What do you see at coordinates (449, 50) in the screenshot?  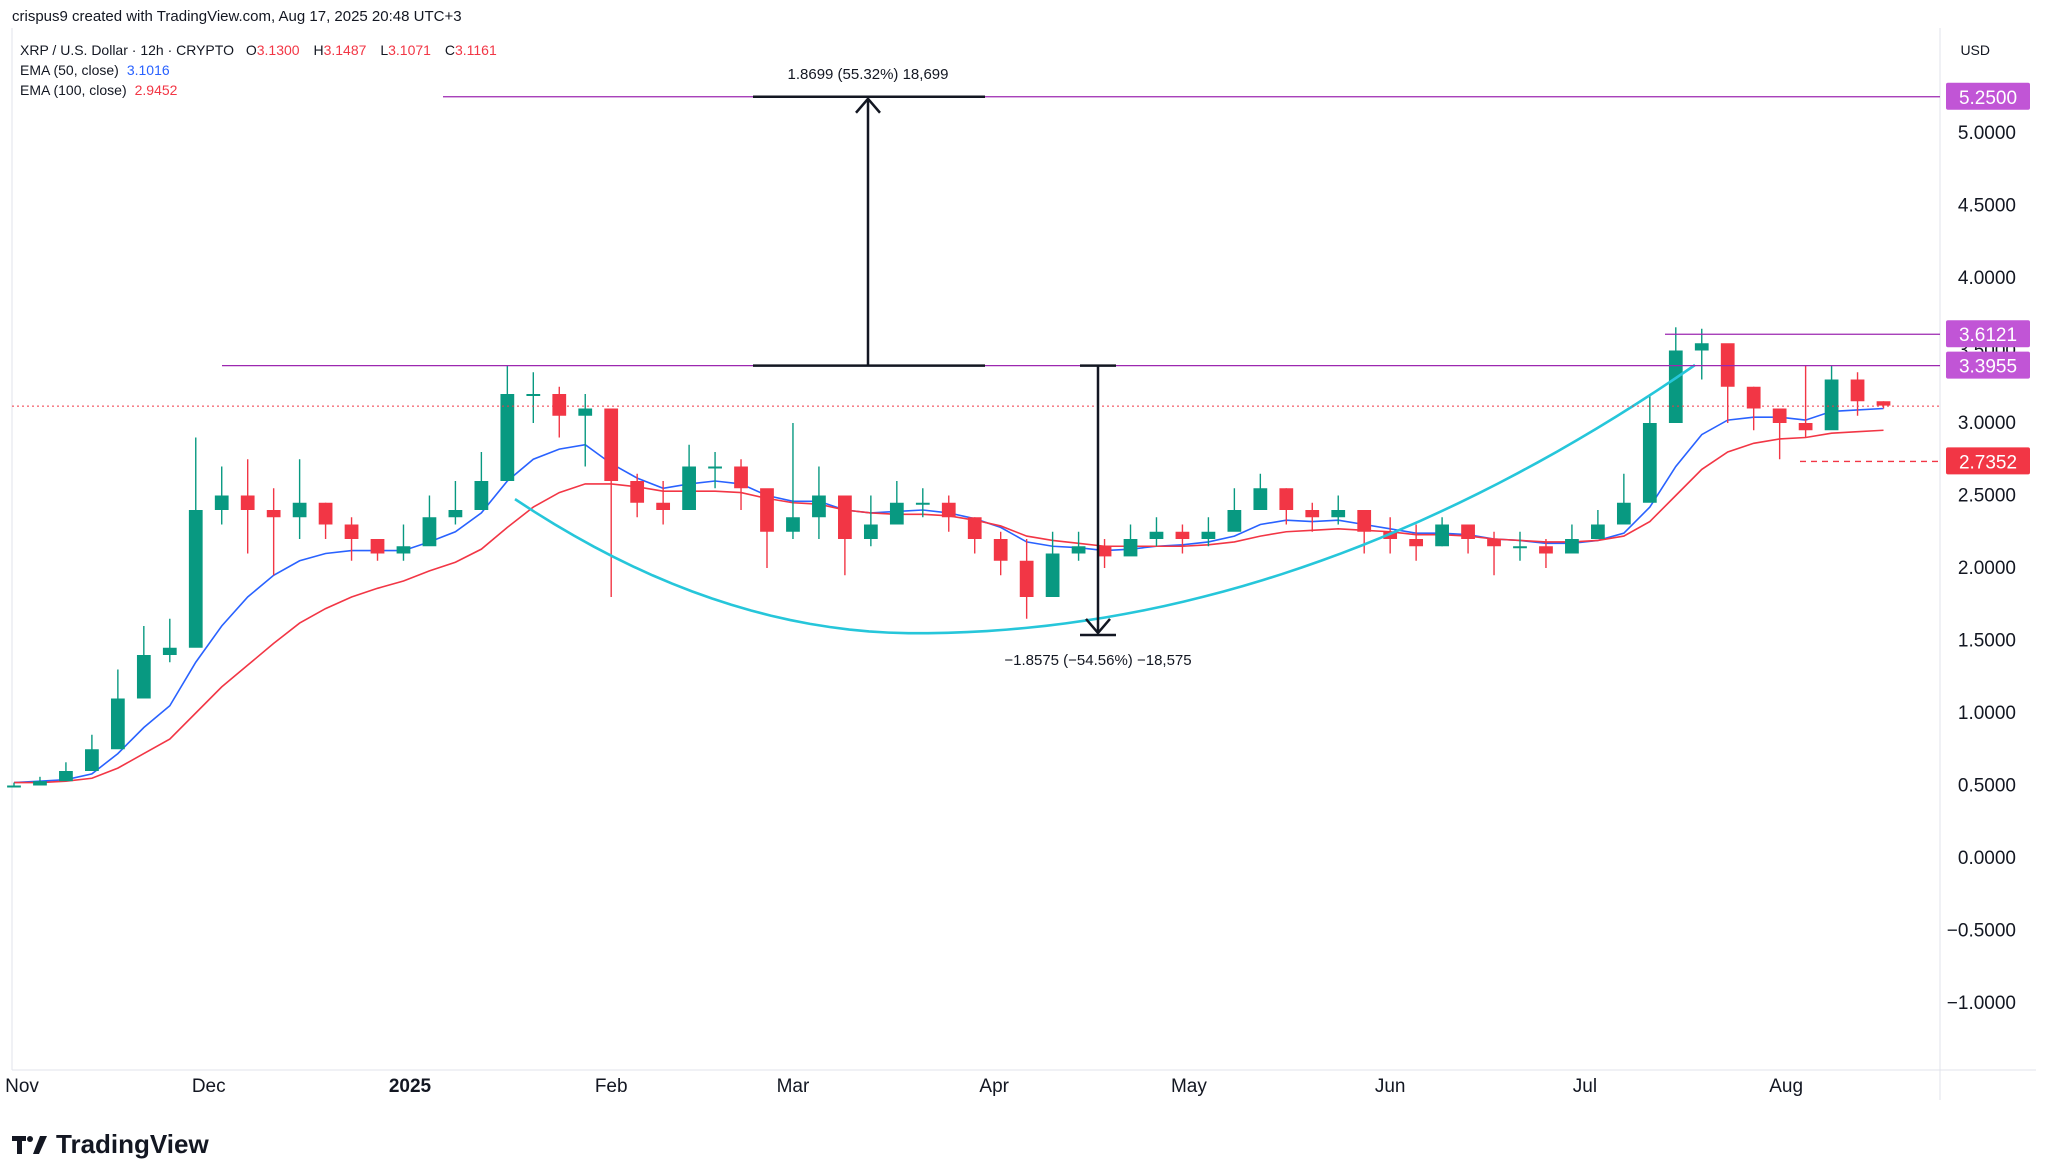 I see `close-label: C` at bounding box center [449, 50].